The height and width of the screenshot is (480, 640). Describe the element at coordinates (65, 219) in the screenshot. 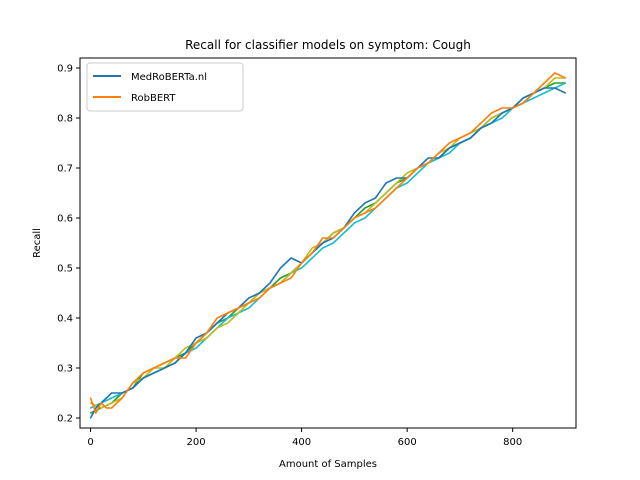

I see `y-tick-label: 0.6` at that location.